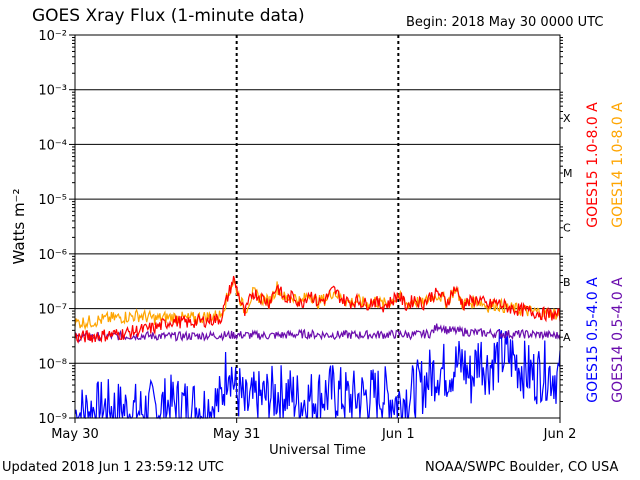 This screenshot has height=480, width=640. I want to click on flare-class-label: C, so click(567, 228).